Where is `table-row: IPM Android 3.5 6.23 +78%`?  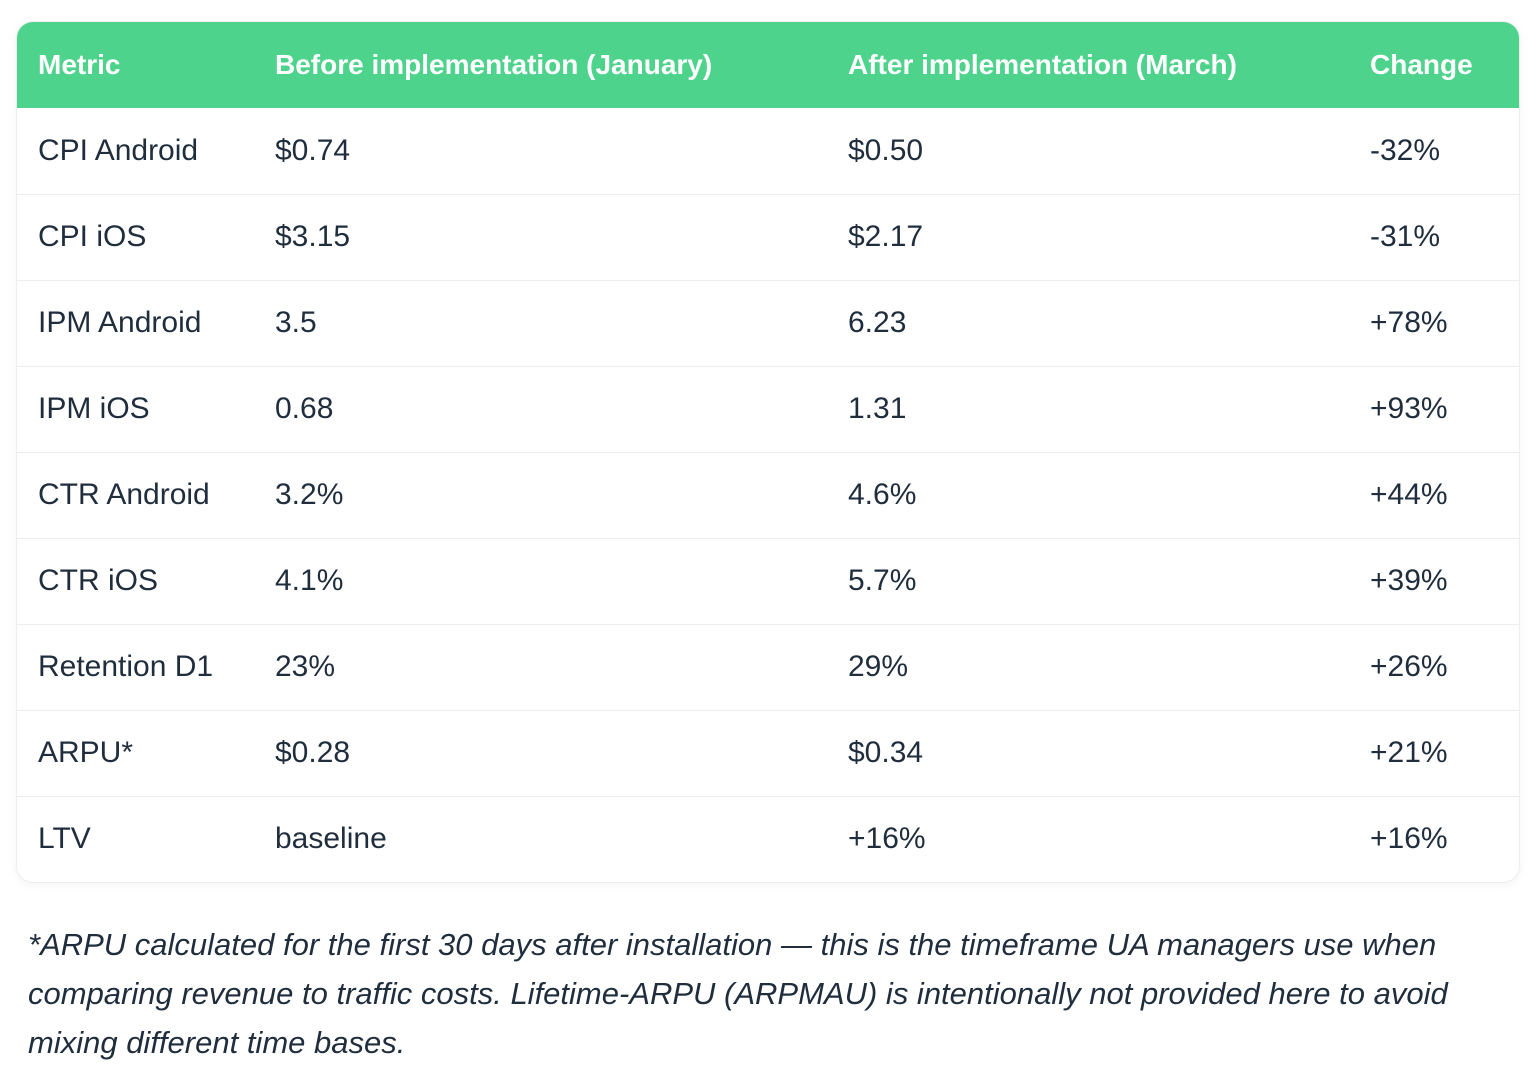 table-row: IPM Android 3.5 6.23 +78% is located at coordinates (768, 322).